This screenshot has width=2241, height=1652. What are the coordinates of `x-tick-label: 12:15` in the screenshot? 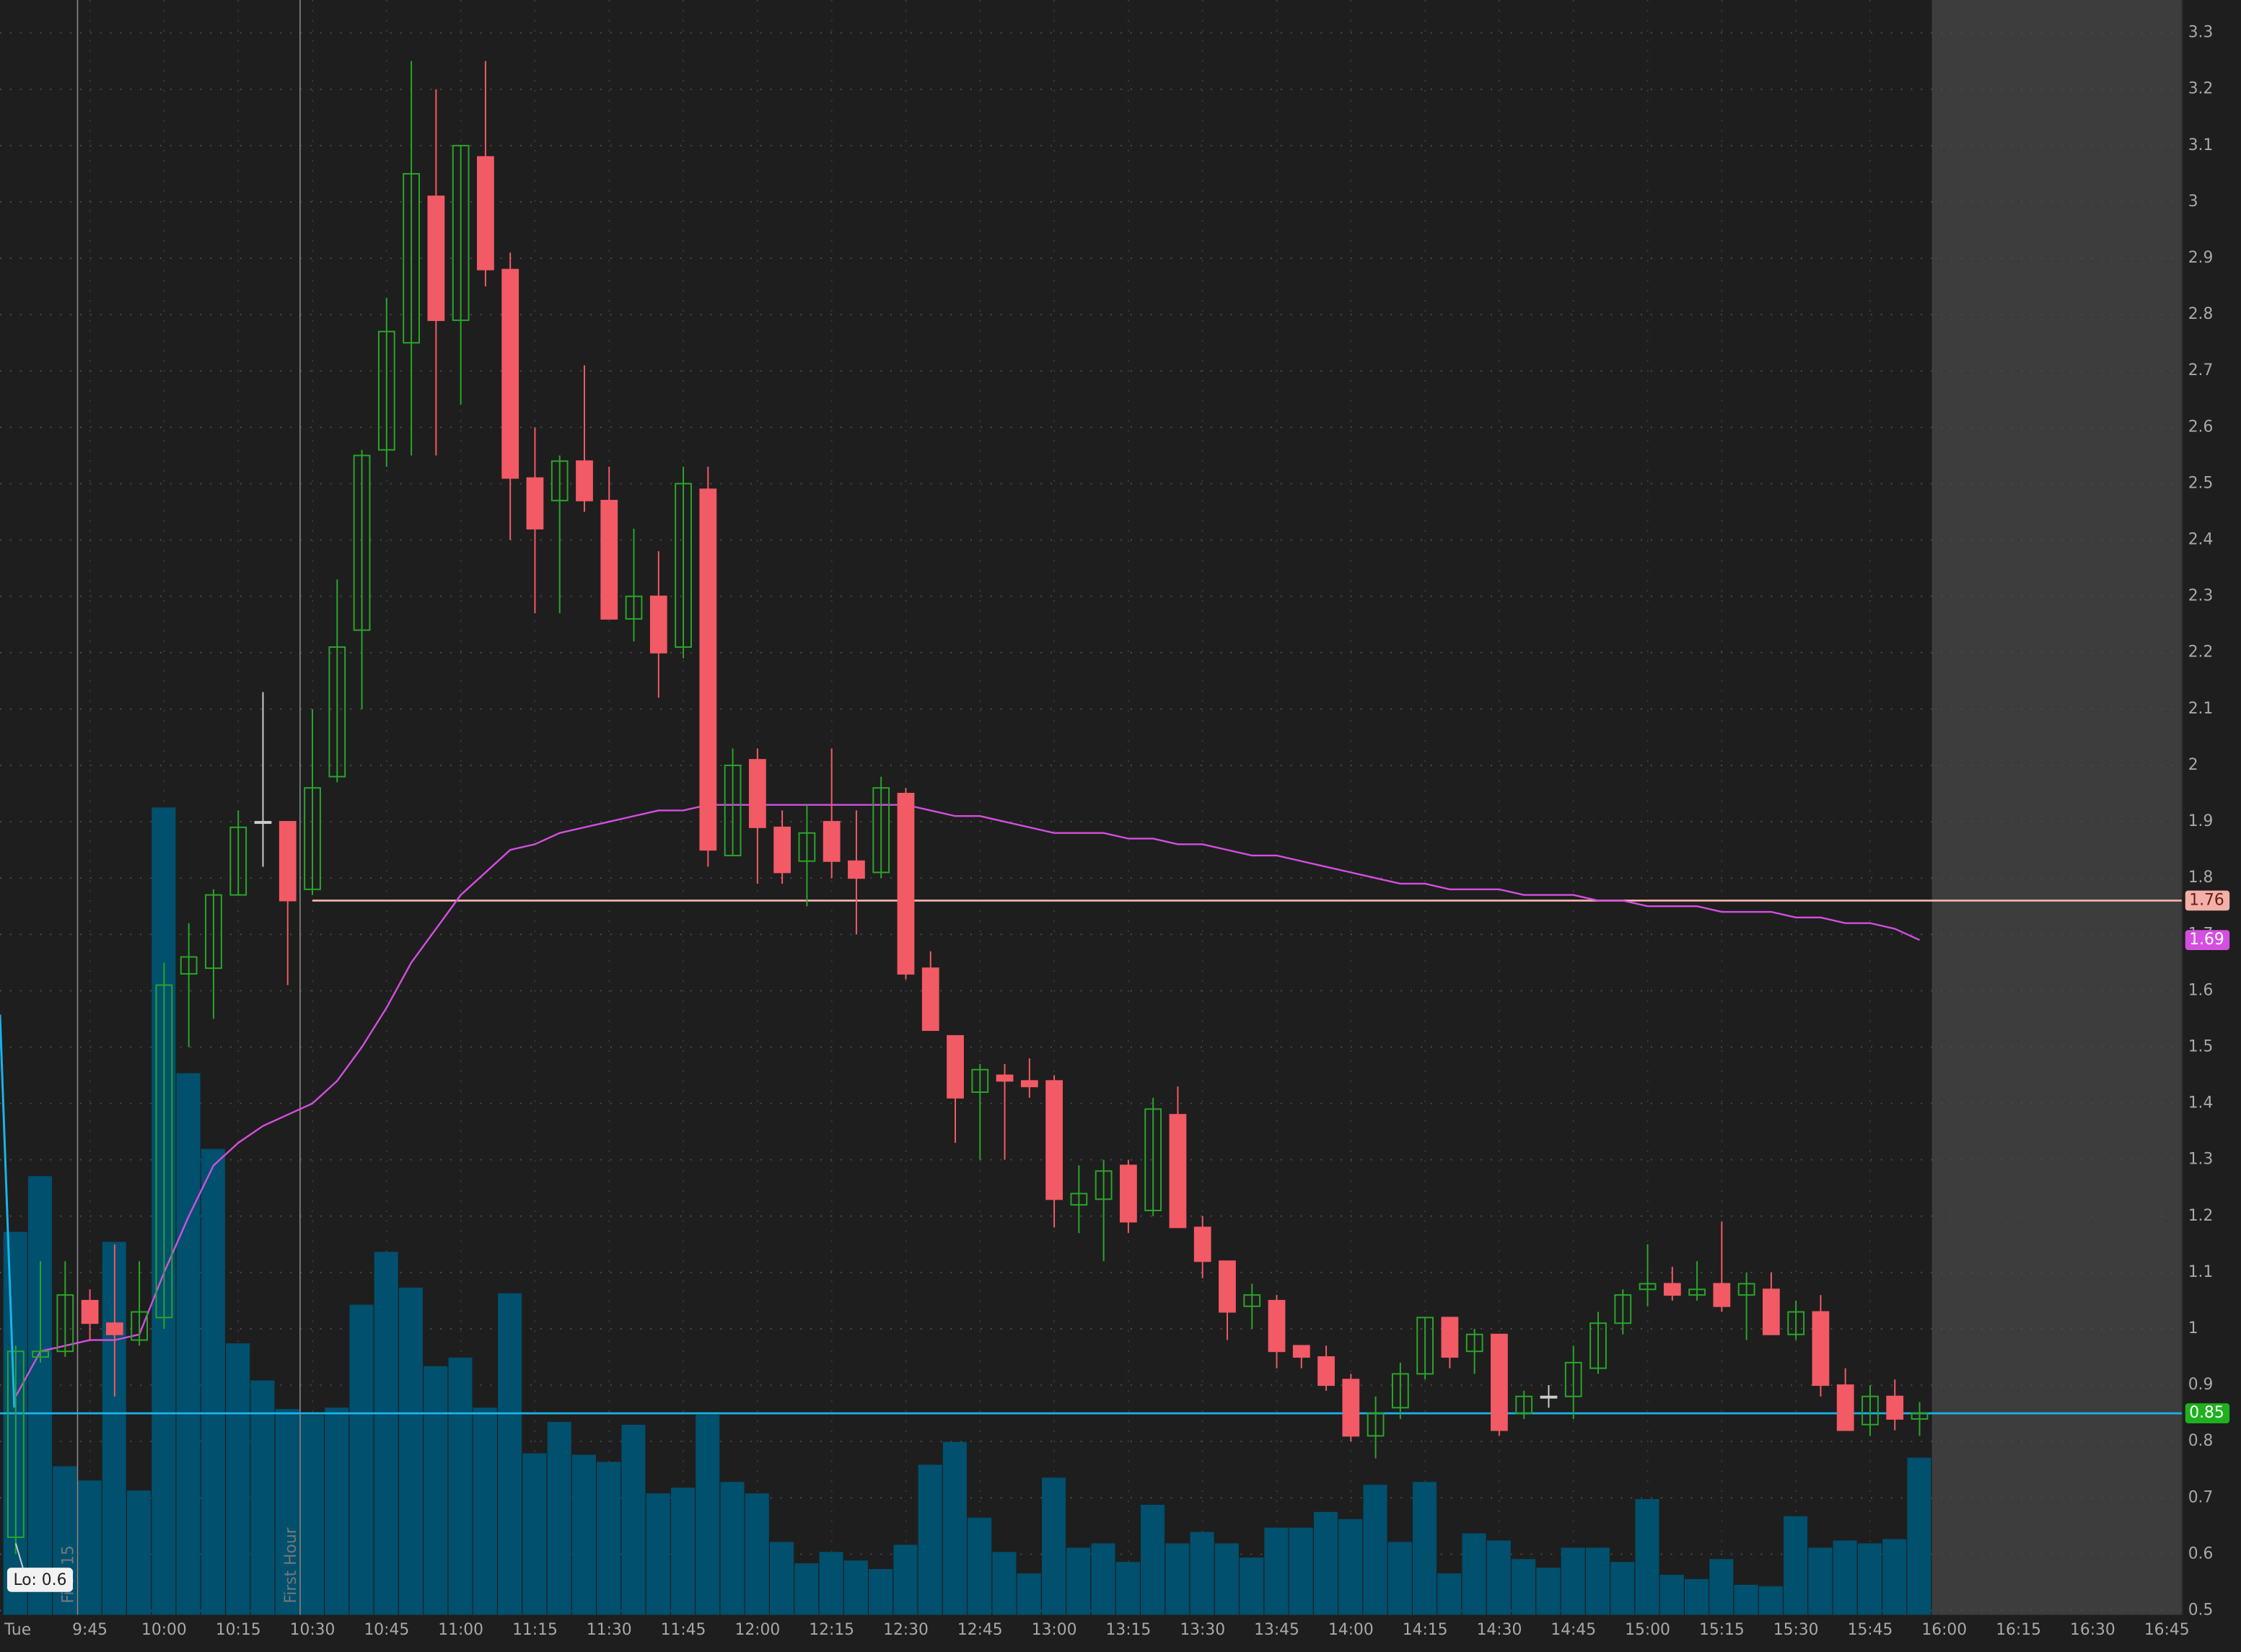 It's located at (831, 1630).